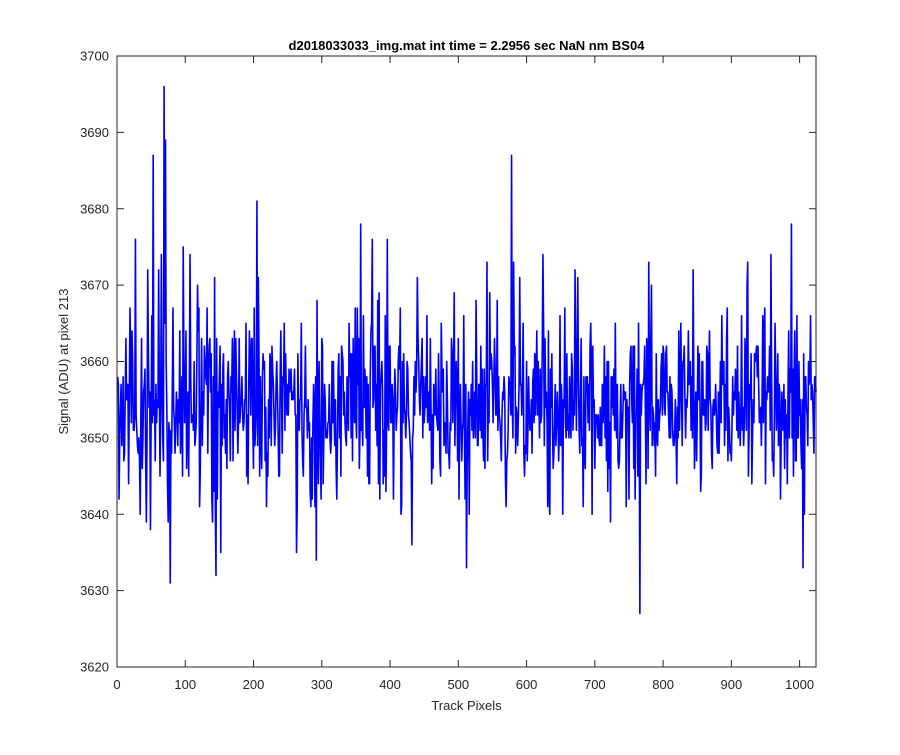 The image size is (900, 755). Describe the element at coordinates (94, 132) in the screenshot. I see `y-tick-label: 3690` at that location.